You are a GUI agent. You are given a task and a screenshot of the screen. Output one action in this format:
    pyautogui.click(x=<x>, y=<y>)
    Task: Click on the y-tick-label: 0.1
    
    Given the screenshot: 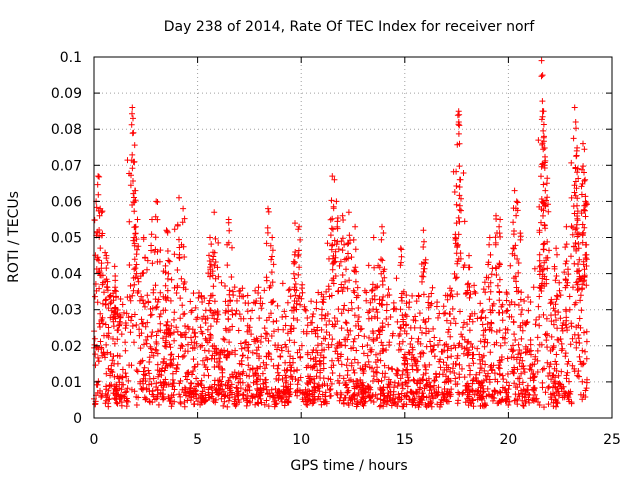 What is the action you would take?
    pyautogui.click(x=71, y=58)
    